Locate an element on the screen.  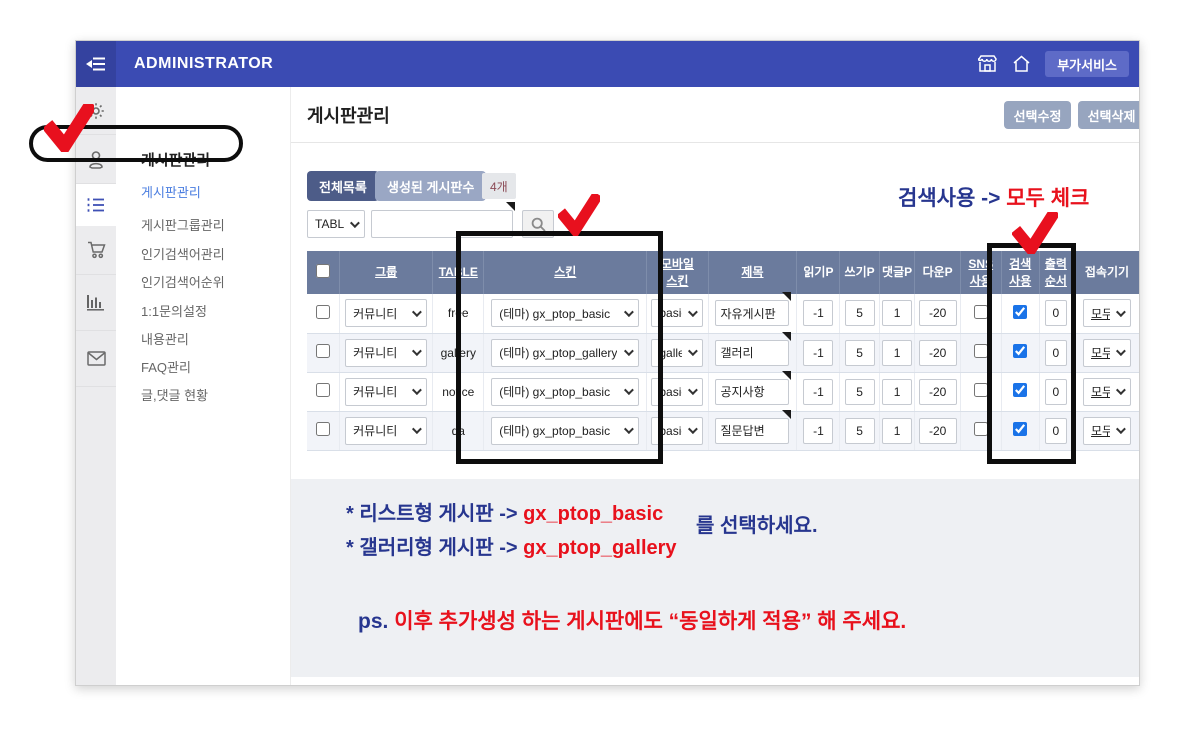
col-header-order: 출력 순서 is located at coordinates (1055, 272).